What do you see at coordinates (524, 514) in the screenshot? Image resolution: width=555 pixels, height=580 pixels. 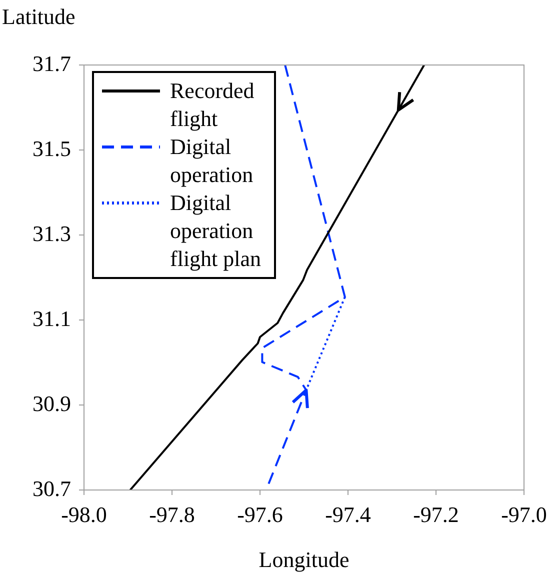 I see `x-tick-label: -97.0` at bounding box center [524, 514].